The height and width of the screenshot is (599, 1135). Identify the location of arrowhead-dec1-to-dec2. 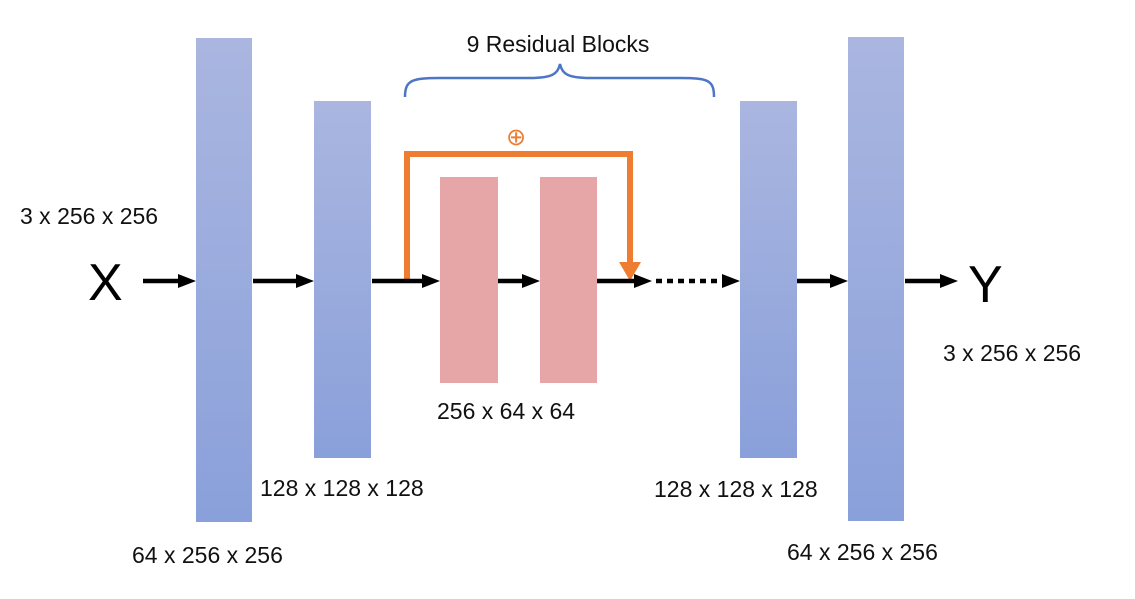
(839, 281).